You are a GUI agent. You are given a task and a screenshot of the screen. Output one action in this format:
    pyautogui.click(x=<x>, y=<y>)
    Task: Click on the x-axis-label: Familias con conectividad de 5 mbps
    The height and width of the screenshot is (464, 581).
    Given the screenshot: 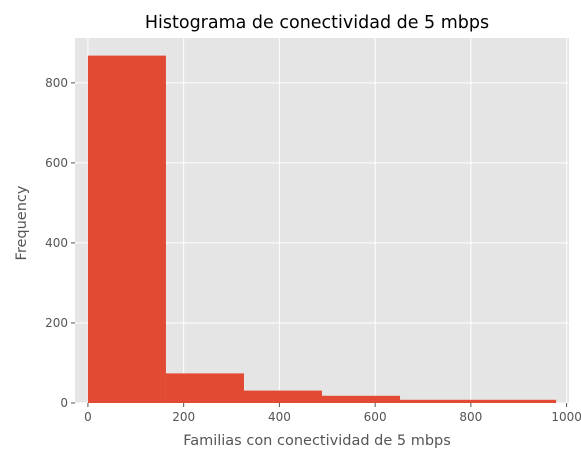 What is the action you would take?
    pyautogui.click(x=317, y=441)
    